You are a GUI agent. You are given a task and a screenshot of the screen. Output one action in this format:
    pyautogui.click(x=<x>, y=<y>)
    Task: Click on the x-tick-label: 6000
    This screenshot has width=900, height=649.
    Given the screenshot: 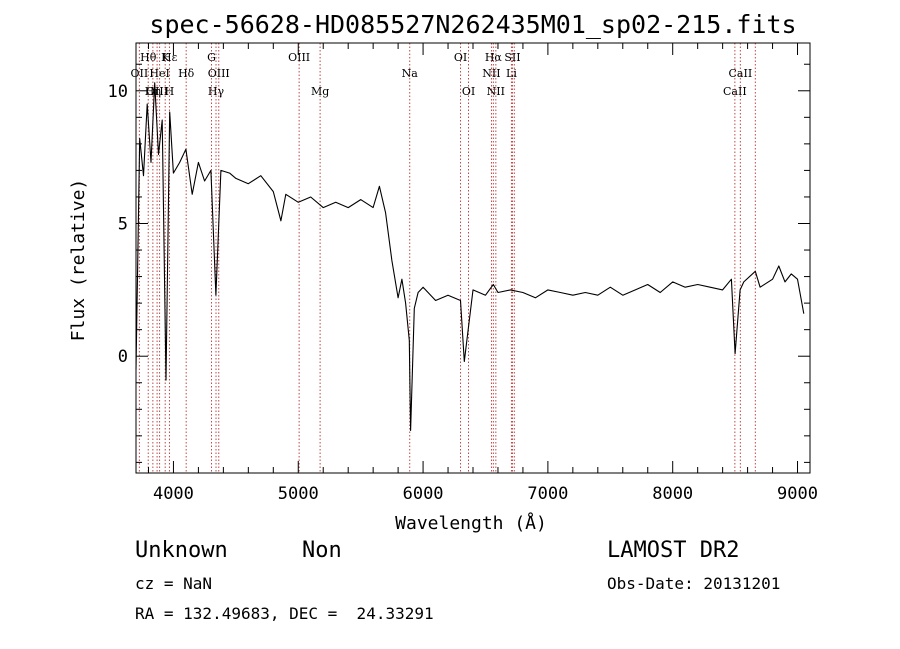 What is the action you would take?
    pyautogui.click(x=423, y=494)
    